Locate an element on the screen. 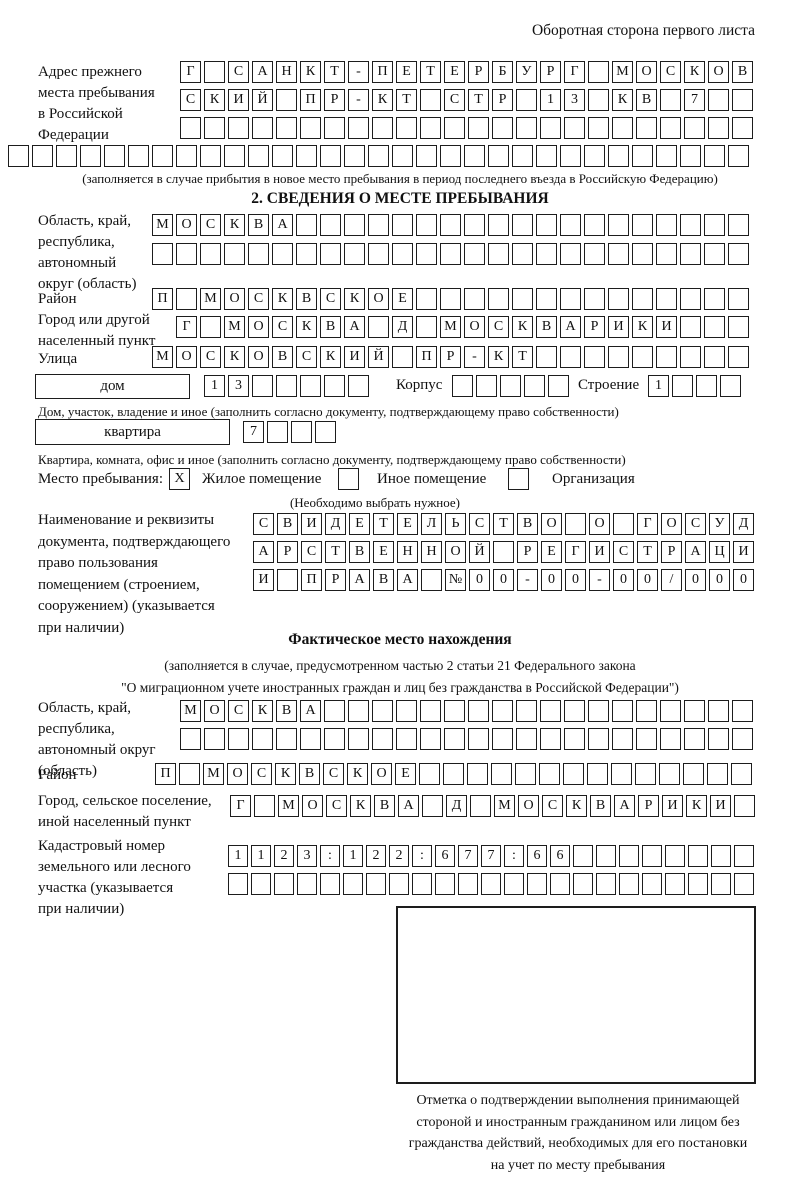  actual-title: Фактическое место нахождения is located at coordinates (400, 639).